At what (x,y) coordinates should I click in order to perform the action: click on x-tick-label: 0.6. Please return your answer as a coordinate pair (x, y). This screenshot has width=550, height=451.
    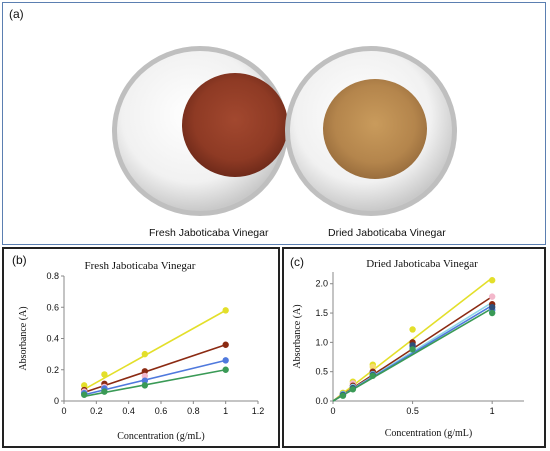
    Looking at the image, I should click on (161, 411).